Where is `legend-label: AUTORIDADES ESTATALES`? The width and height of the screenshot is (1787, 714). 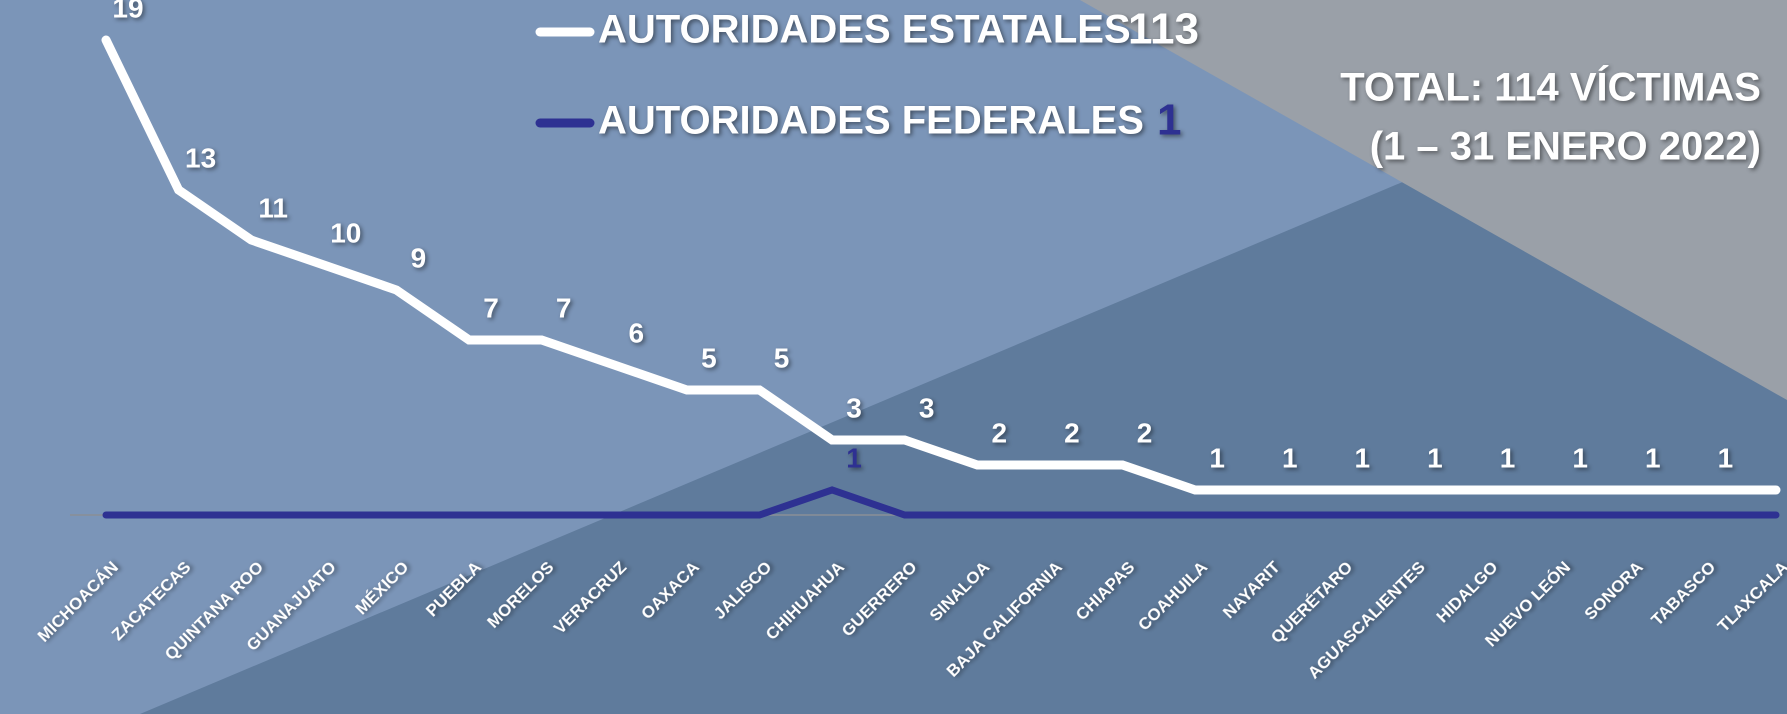 legend-label: AUTORIDADES ESTATALES is located at coordinates (864, 30).